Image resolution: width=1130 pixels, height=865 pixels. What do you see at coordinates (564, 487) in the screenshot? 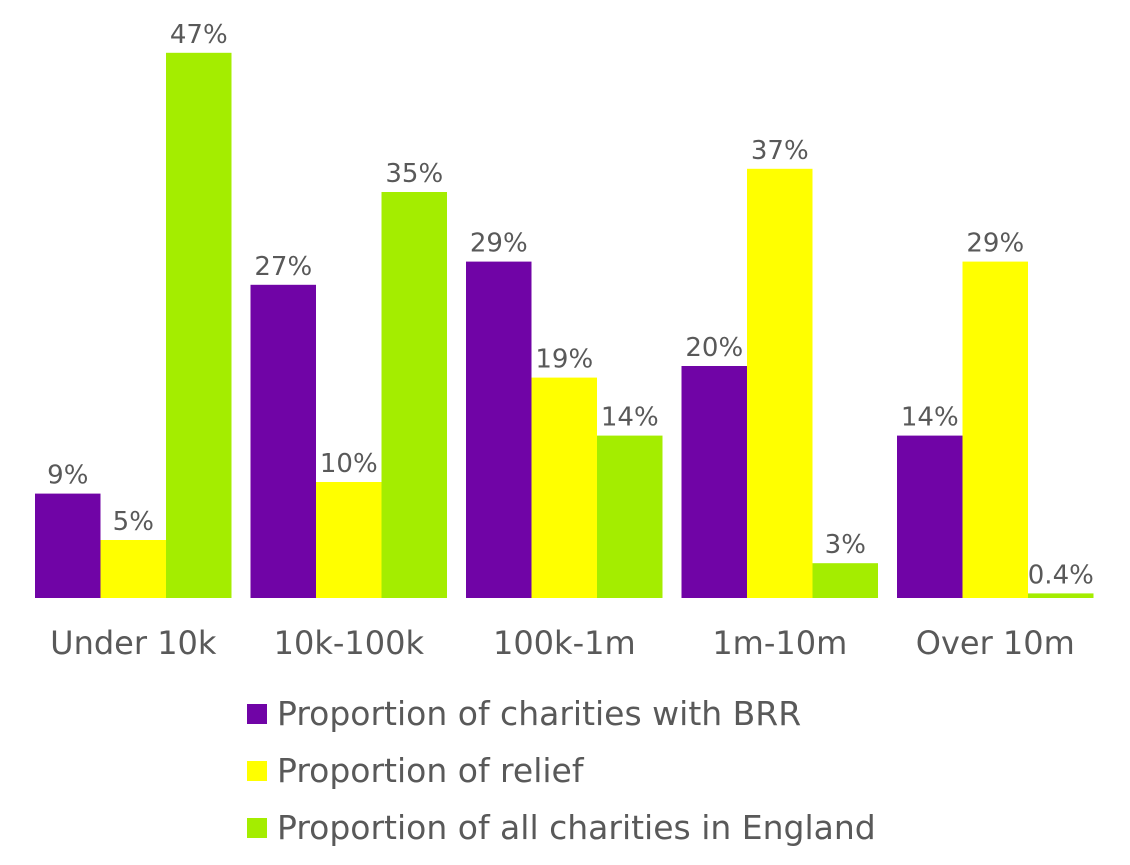
I see `bar-relief-100k-1m` at bounding box center [564, 487].